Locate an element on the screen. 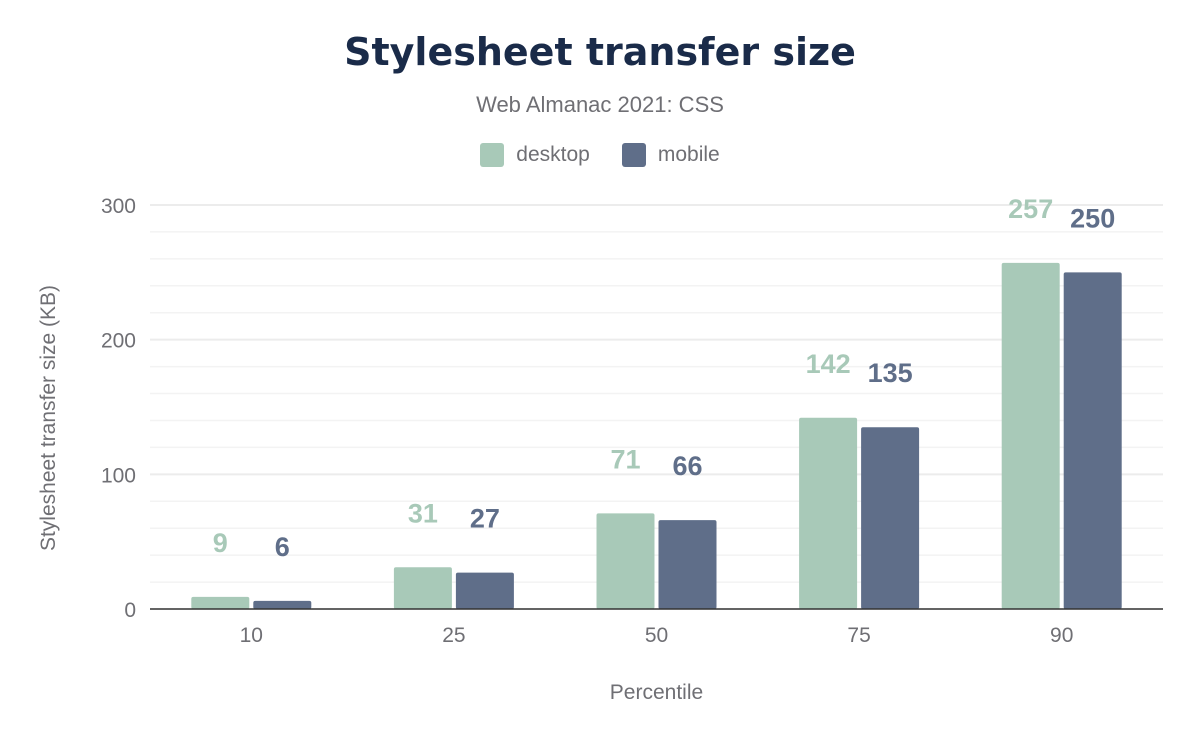  data-label-mobile: 27 is located at coordinates (485, 519).